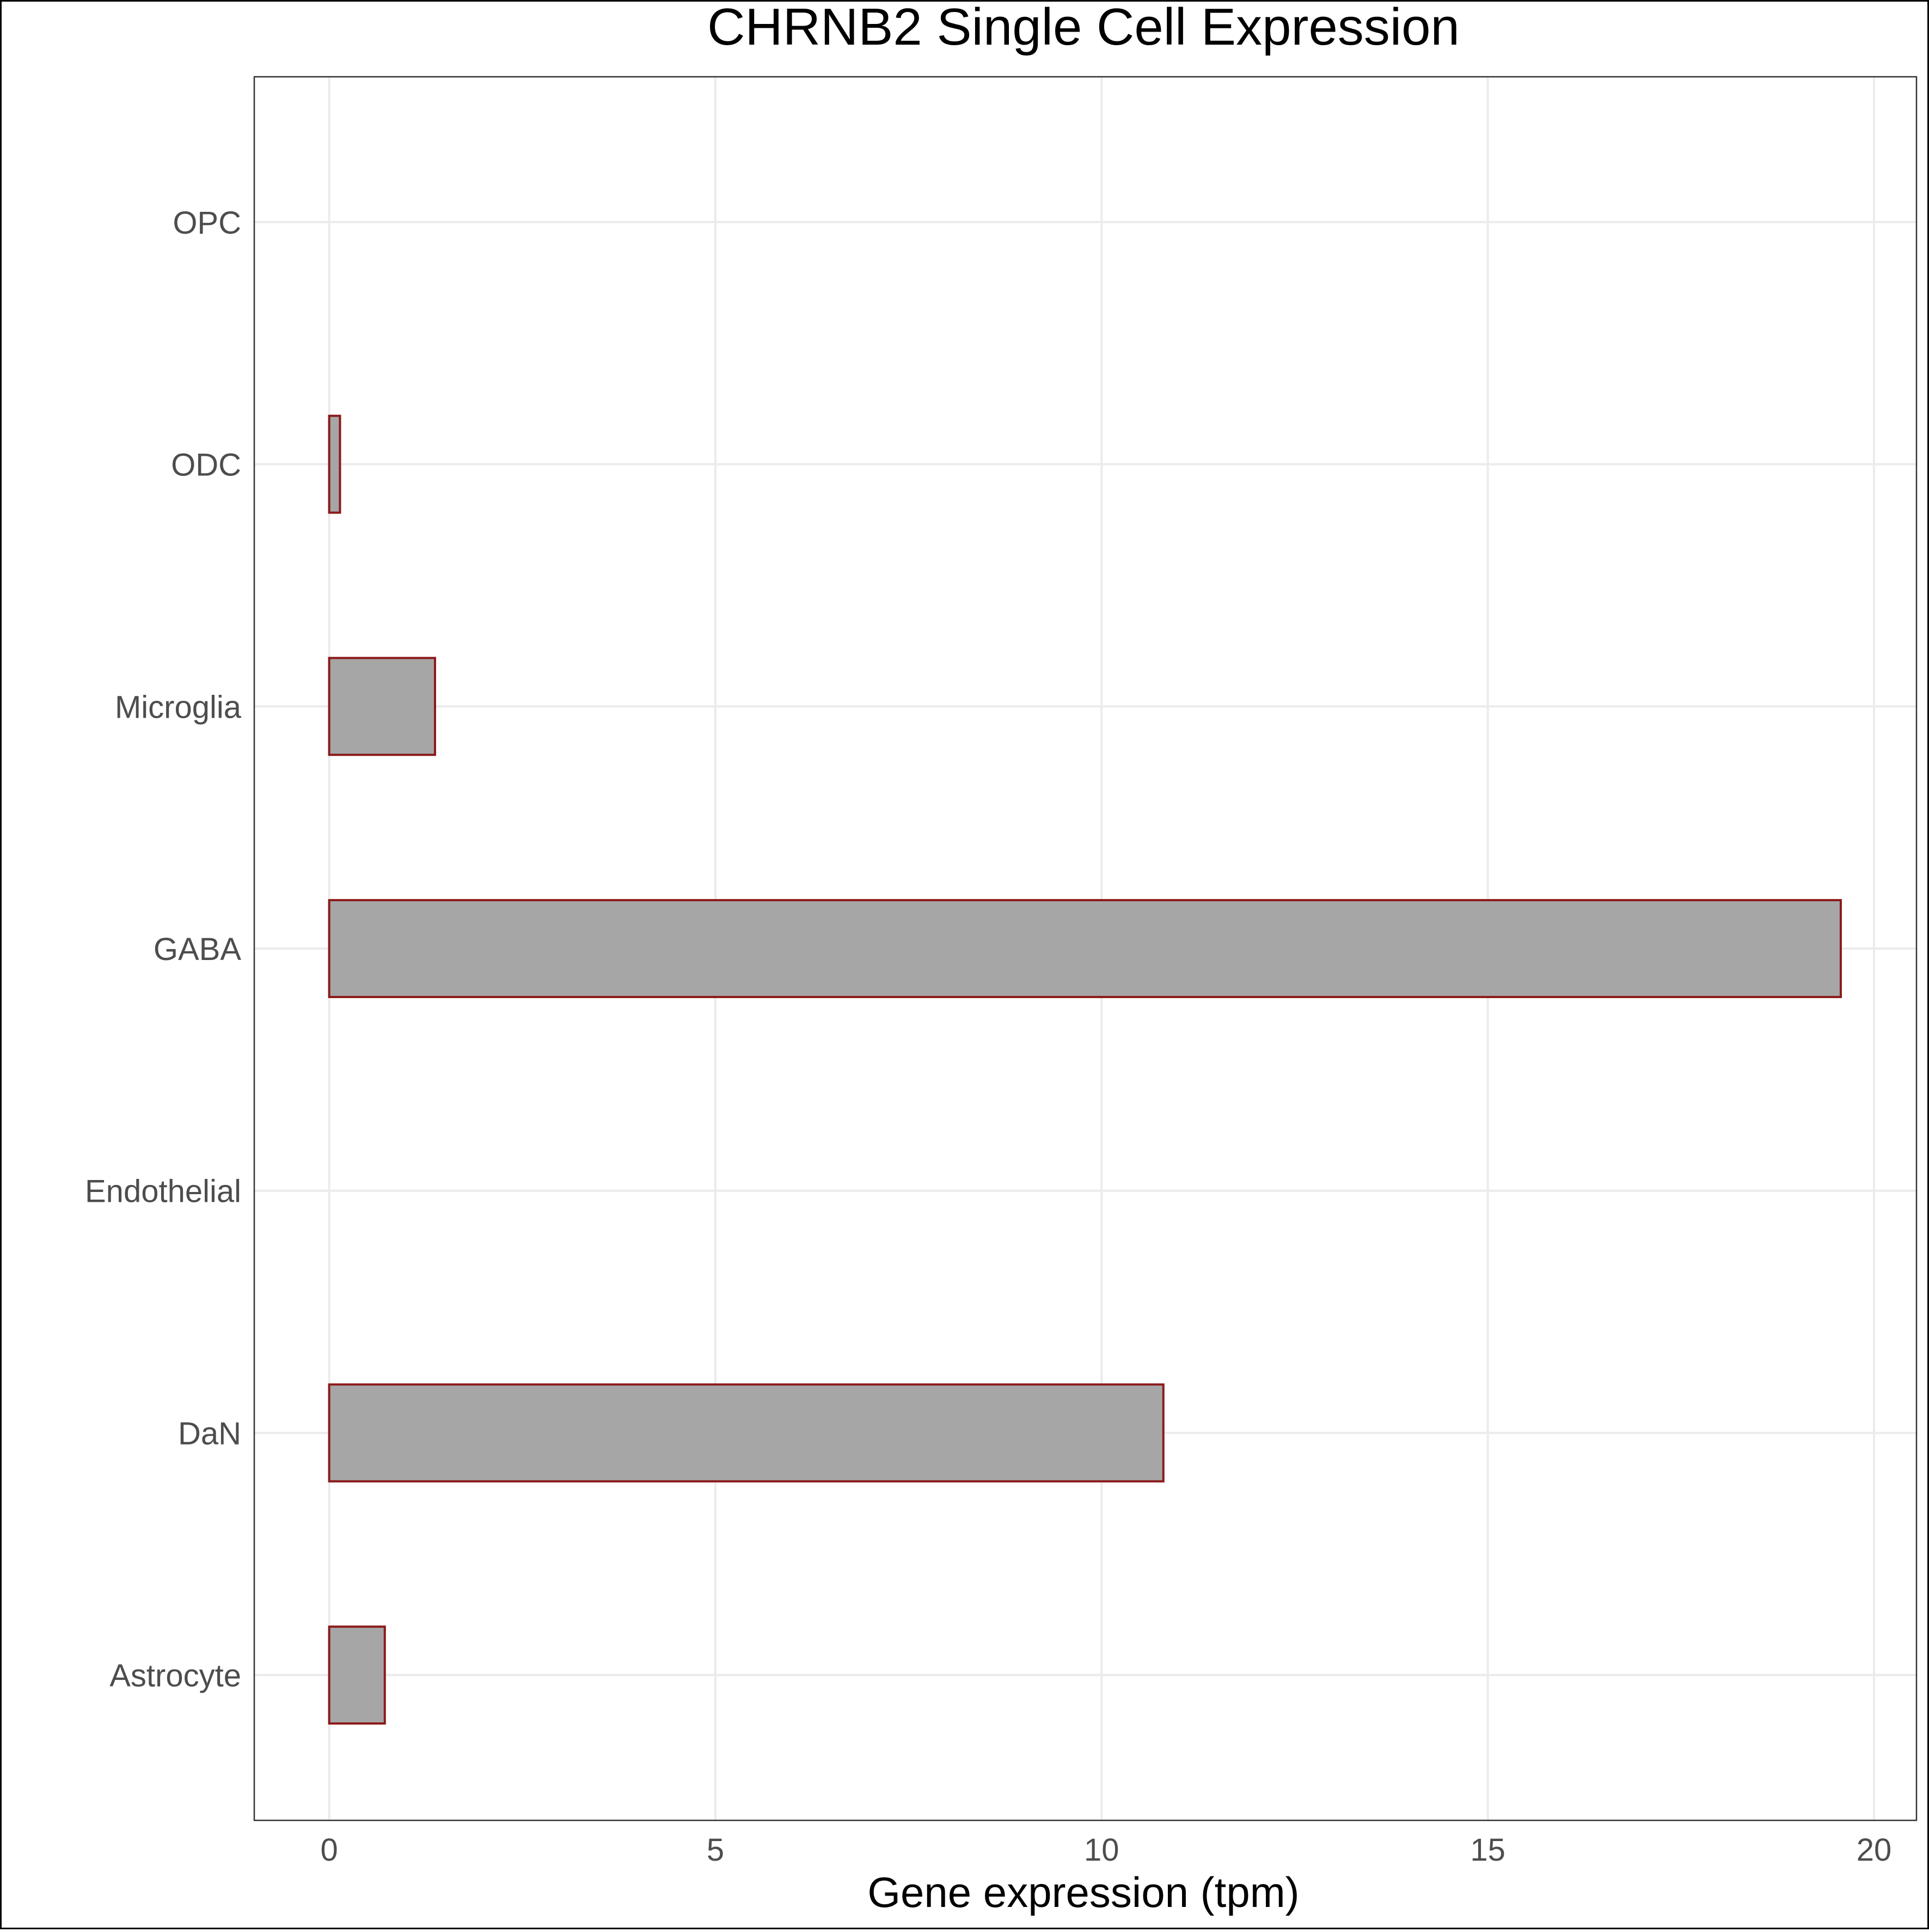 The image size is (1929, 1932). I want to click on x-tick-label: 10, so click(1101, 1850).